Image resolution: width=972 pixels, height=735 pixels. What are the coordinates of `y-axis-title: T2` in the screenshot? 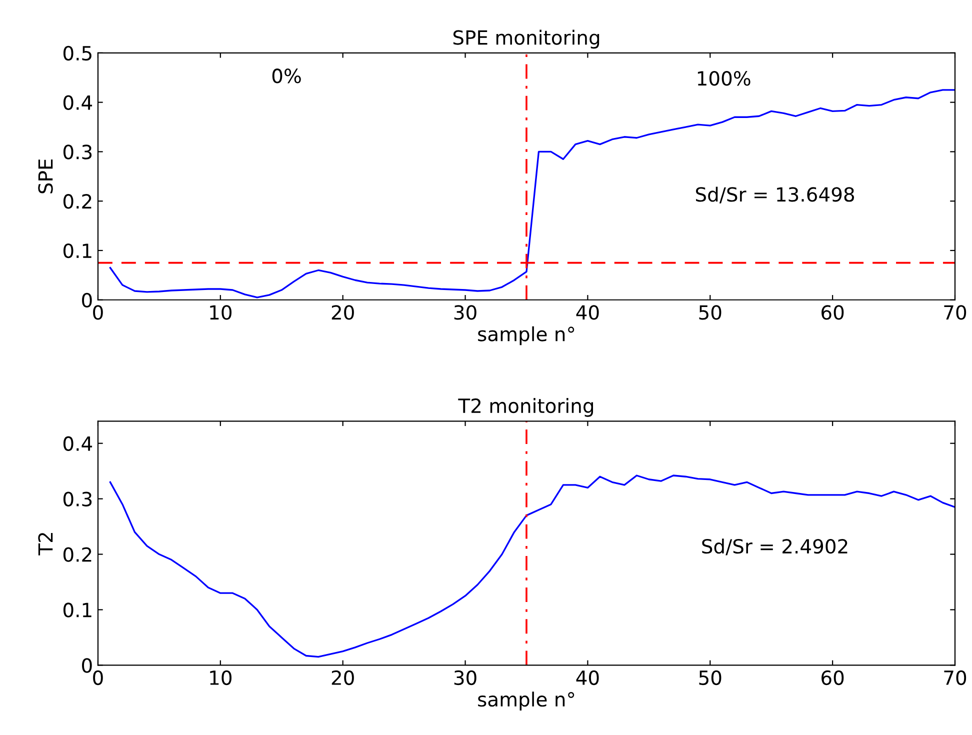 It's located at (45, 544).